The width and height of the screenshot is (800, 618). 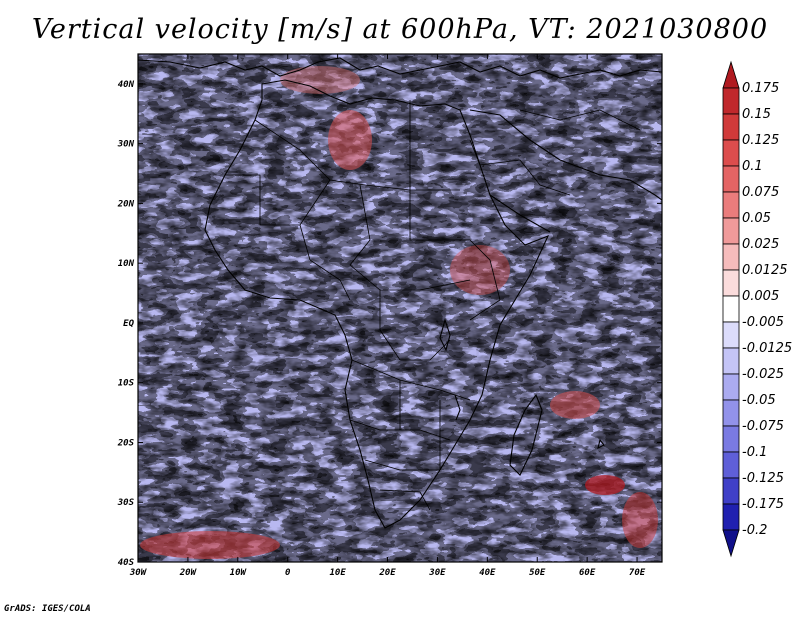 What do you see at coordinates (763, 478) in the screenshot?
I see `colorbar-label: -0.125` at bounding box center [763, 478].